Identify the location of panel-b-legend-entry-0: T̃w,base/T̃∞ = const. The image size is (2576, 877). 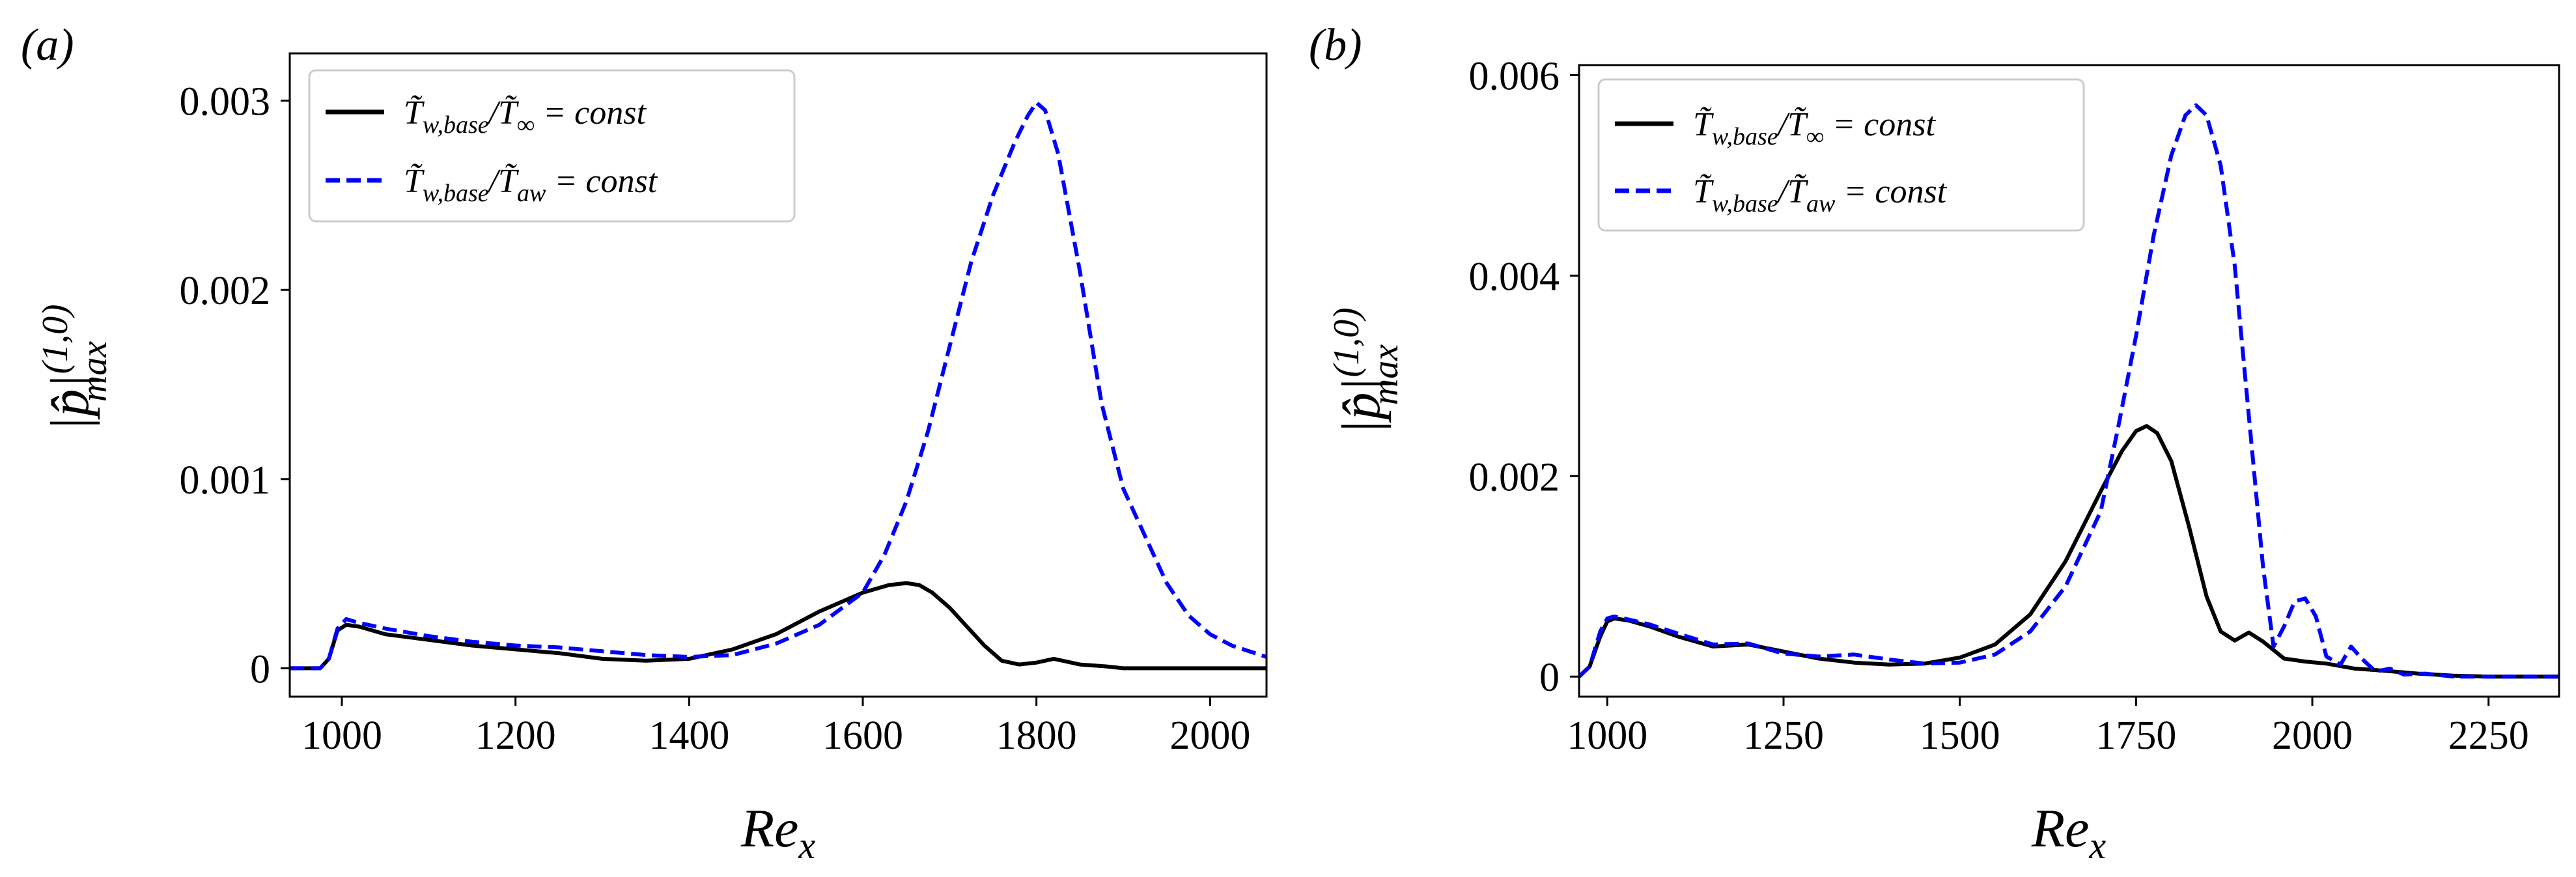
(1815, 128).